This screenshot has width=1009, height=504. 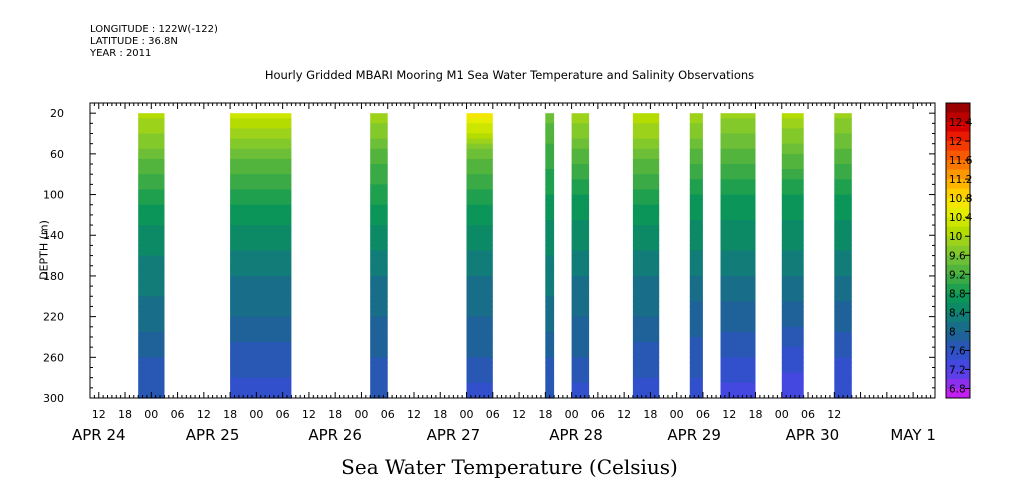 What do you see at coordinates (957, 275) in the screenshot?
I see `colorbar-label: 9.2` at bounding box center [957, 275].